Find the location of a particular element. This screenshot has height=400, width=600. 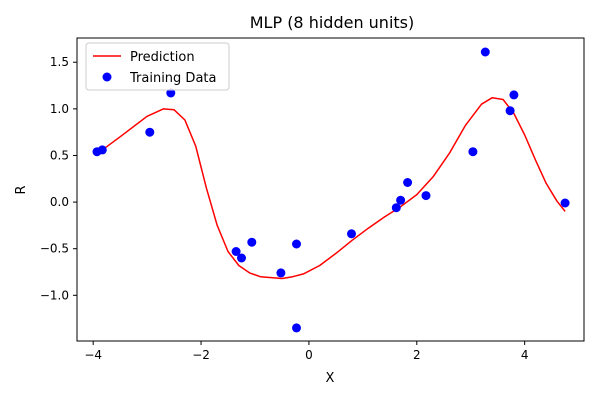

y-tick-label: −1.0 is located at coordinates (54, 295).